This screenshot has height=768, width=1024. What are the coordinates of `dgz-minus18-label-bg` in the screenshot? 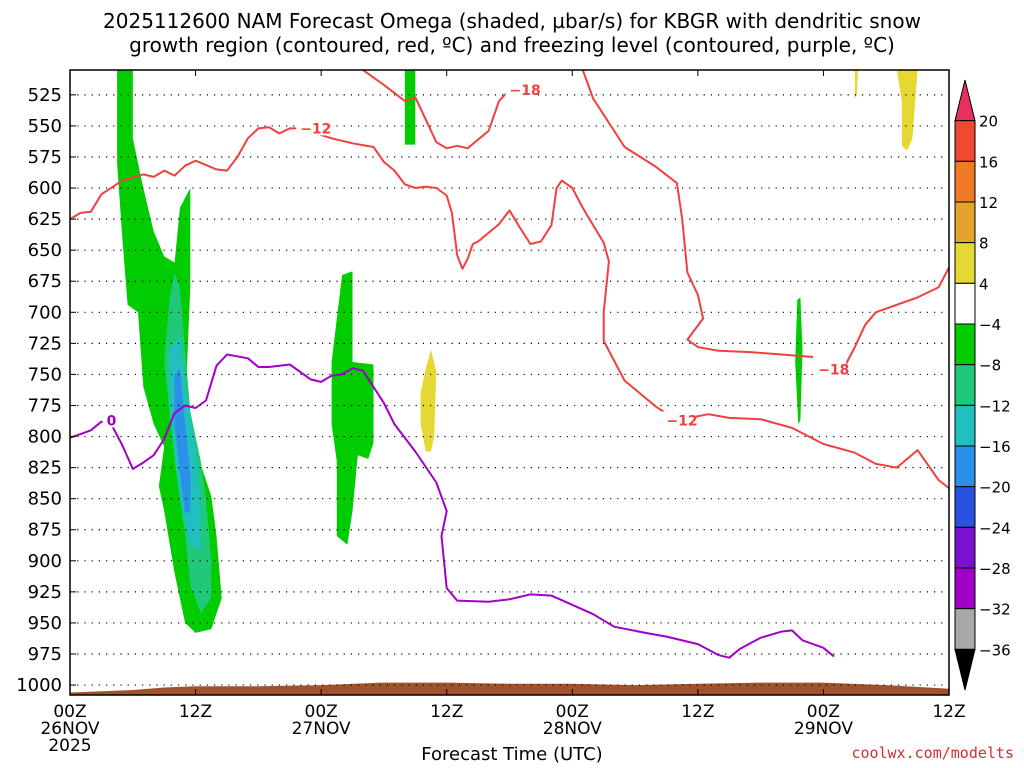 It's located at (521, 88).